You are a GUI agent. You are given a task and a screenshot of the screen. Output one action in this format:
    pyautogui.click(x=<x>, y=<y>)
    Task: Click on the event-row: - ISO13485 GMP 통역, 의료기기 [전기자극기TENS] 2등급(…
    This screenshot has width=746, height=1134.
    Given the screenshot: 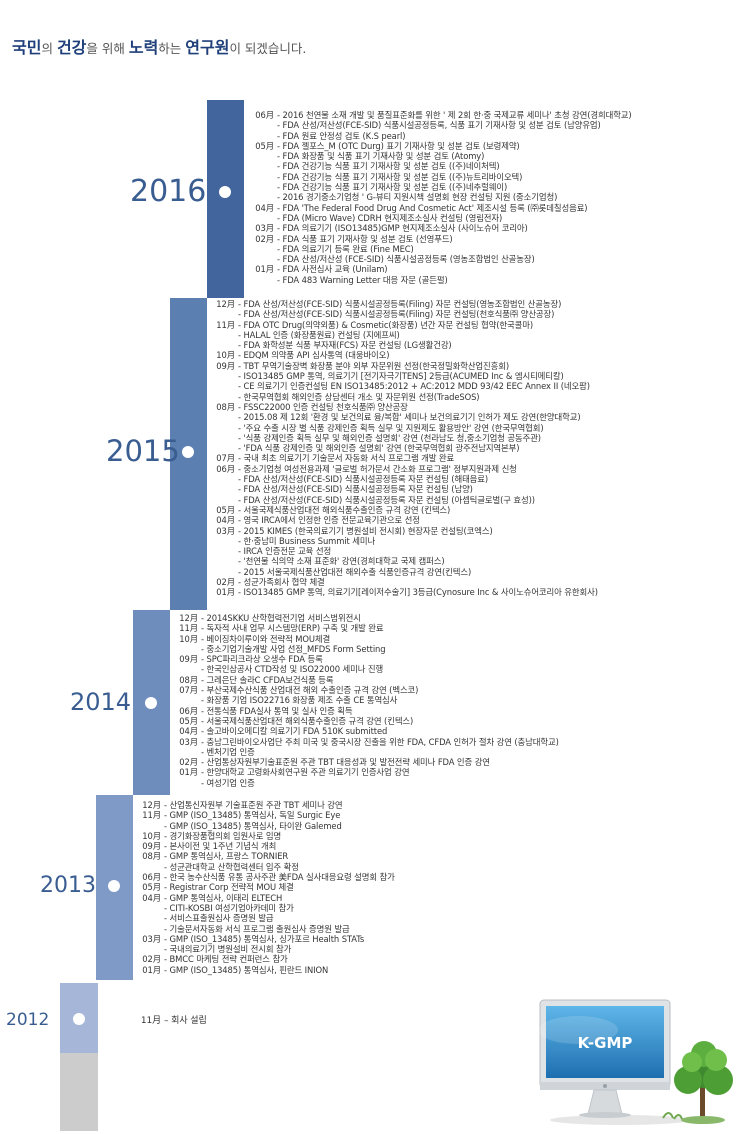 What is the action you would take?
    pyautogui.click(x=402, y=376)
    